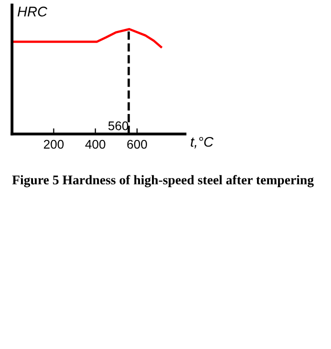 Image resolution: width=331 pixels, height=349 pixels. Describe the element at coordinates (118, 125) in the screenshot. I see `ref-line-label: 560` at that location.